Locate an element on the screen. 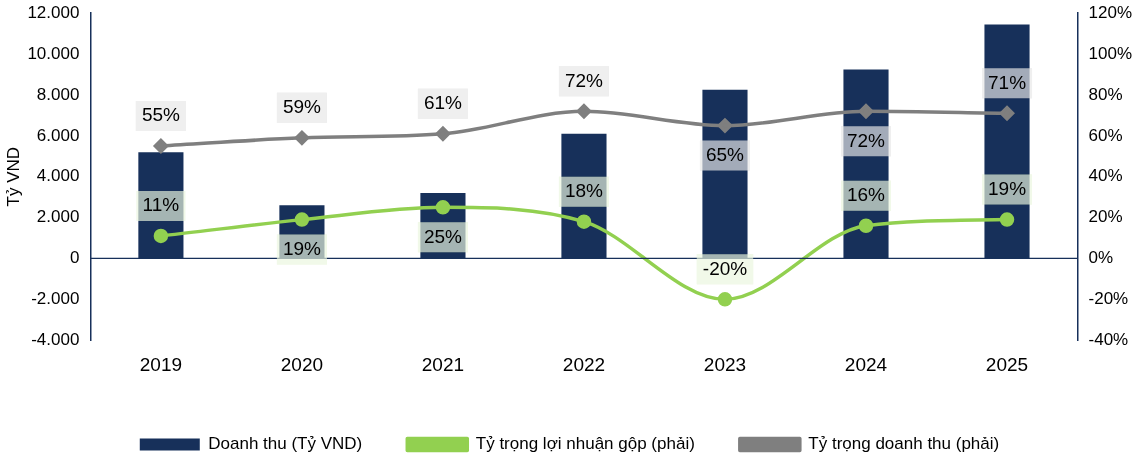 Image resolution: width=1139 pixels, height=463 pixels. y2-tick-label: 60% is located at coordinates (1105, 135).